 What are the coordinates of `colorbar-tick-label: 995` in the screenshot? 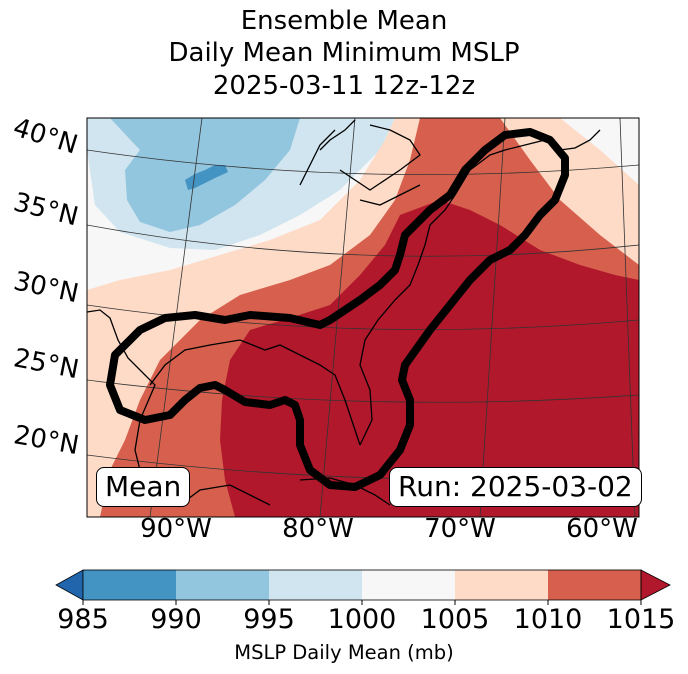 It's located at (269, 619).